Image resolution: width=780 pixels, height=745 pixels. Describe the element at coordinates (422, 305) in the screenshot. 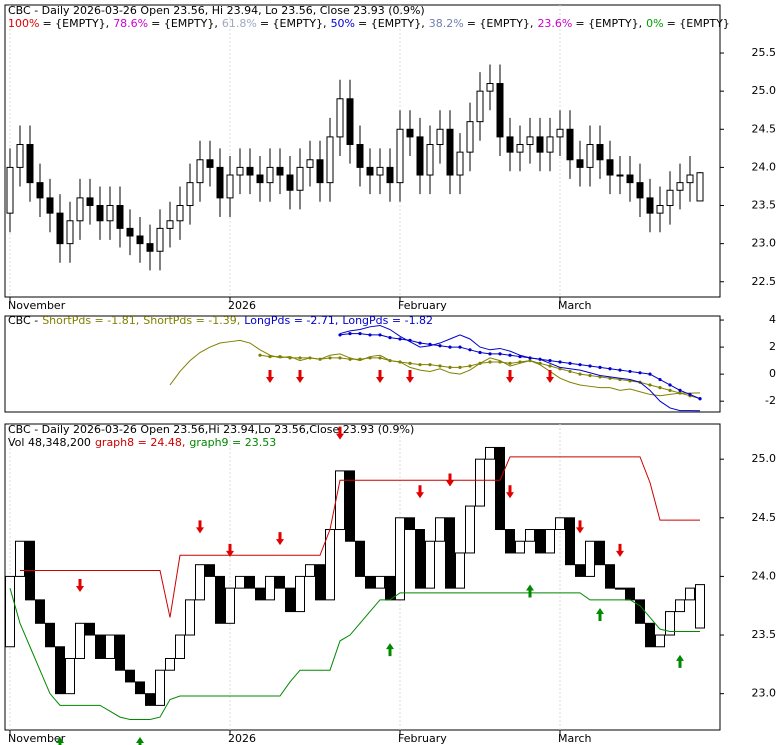

I see `x-tick-label: February` at that location.